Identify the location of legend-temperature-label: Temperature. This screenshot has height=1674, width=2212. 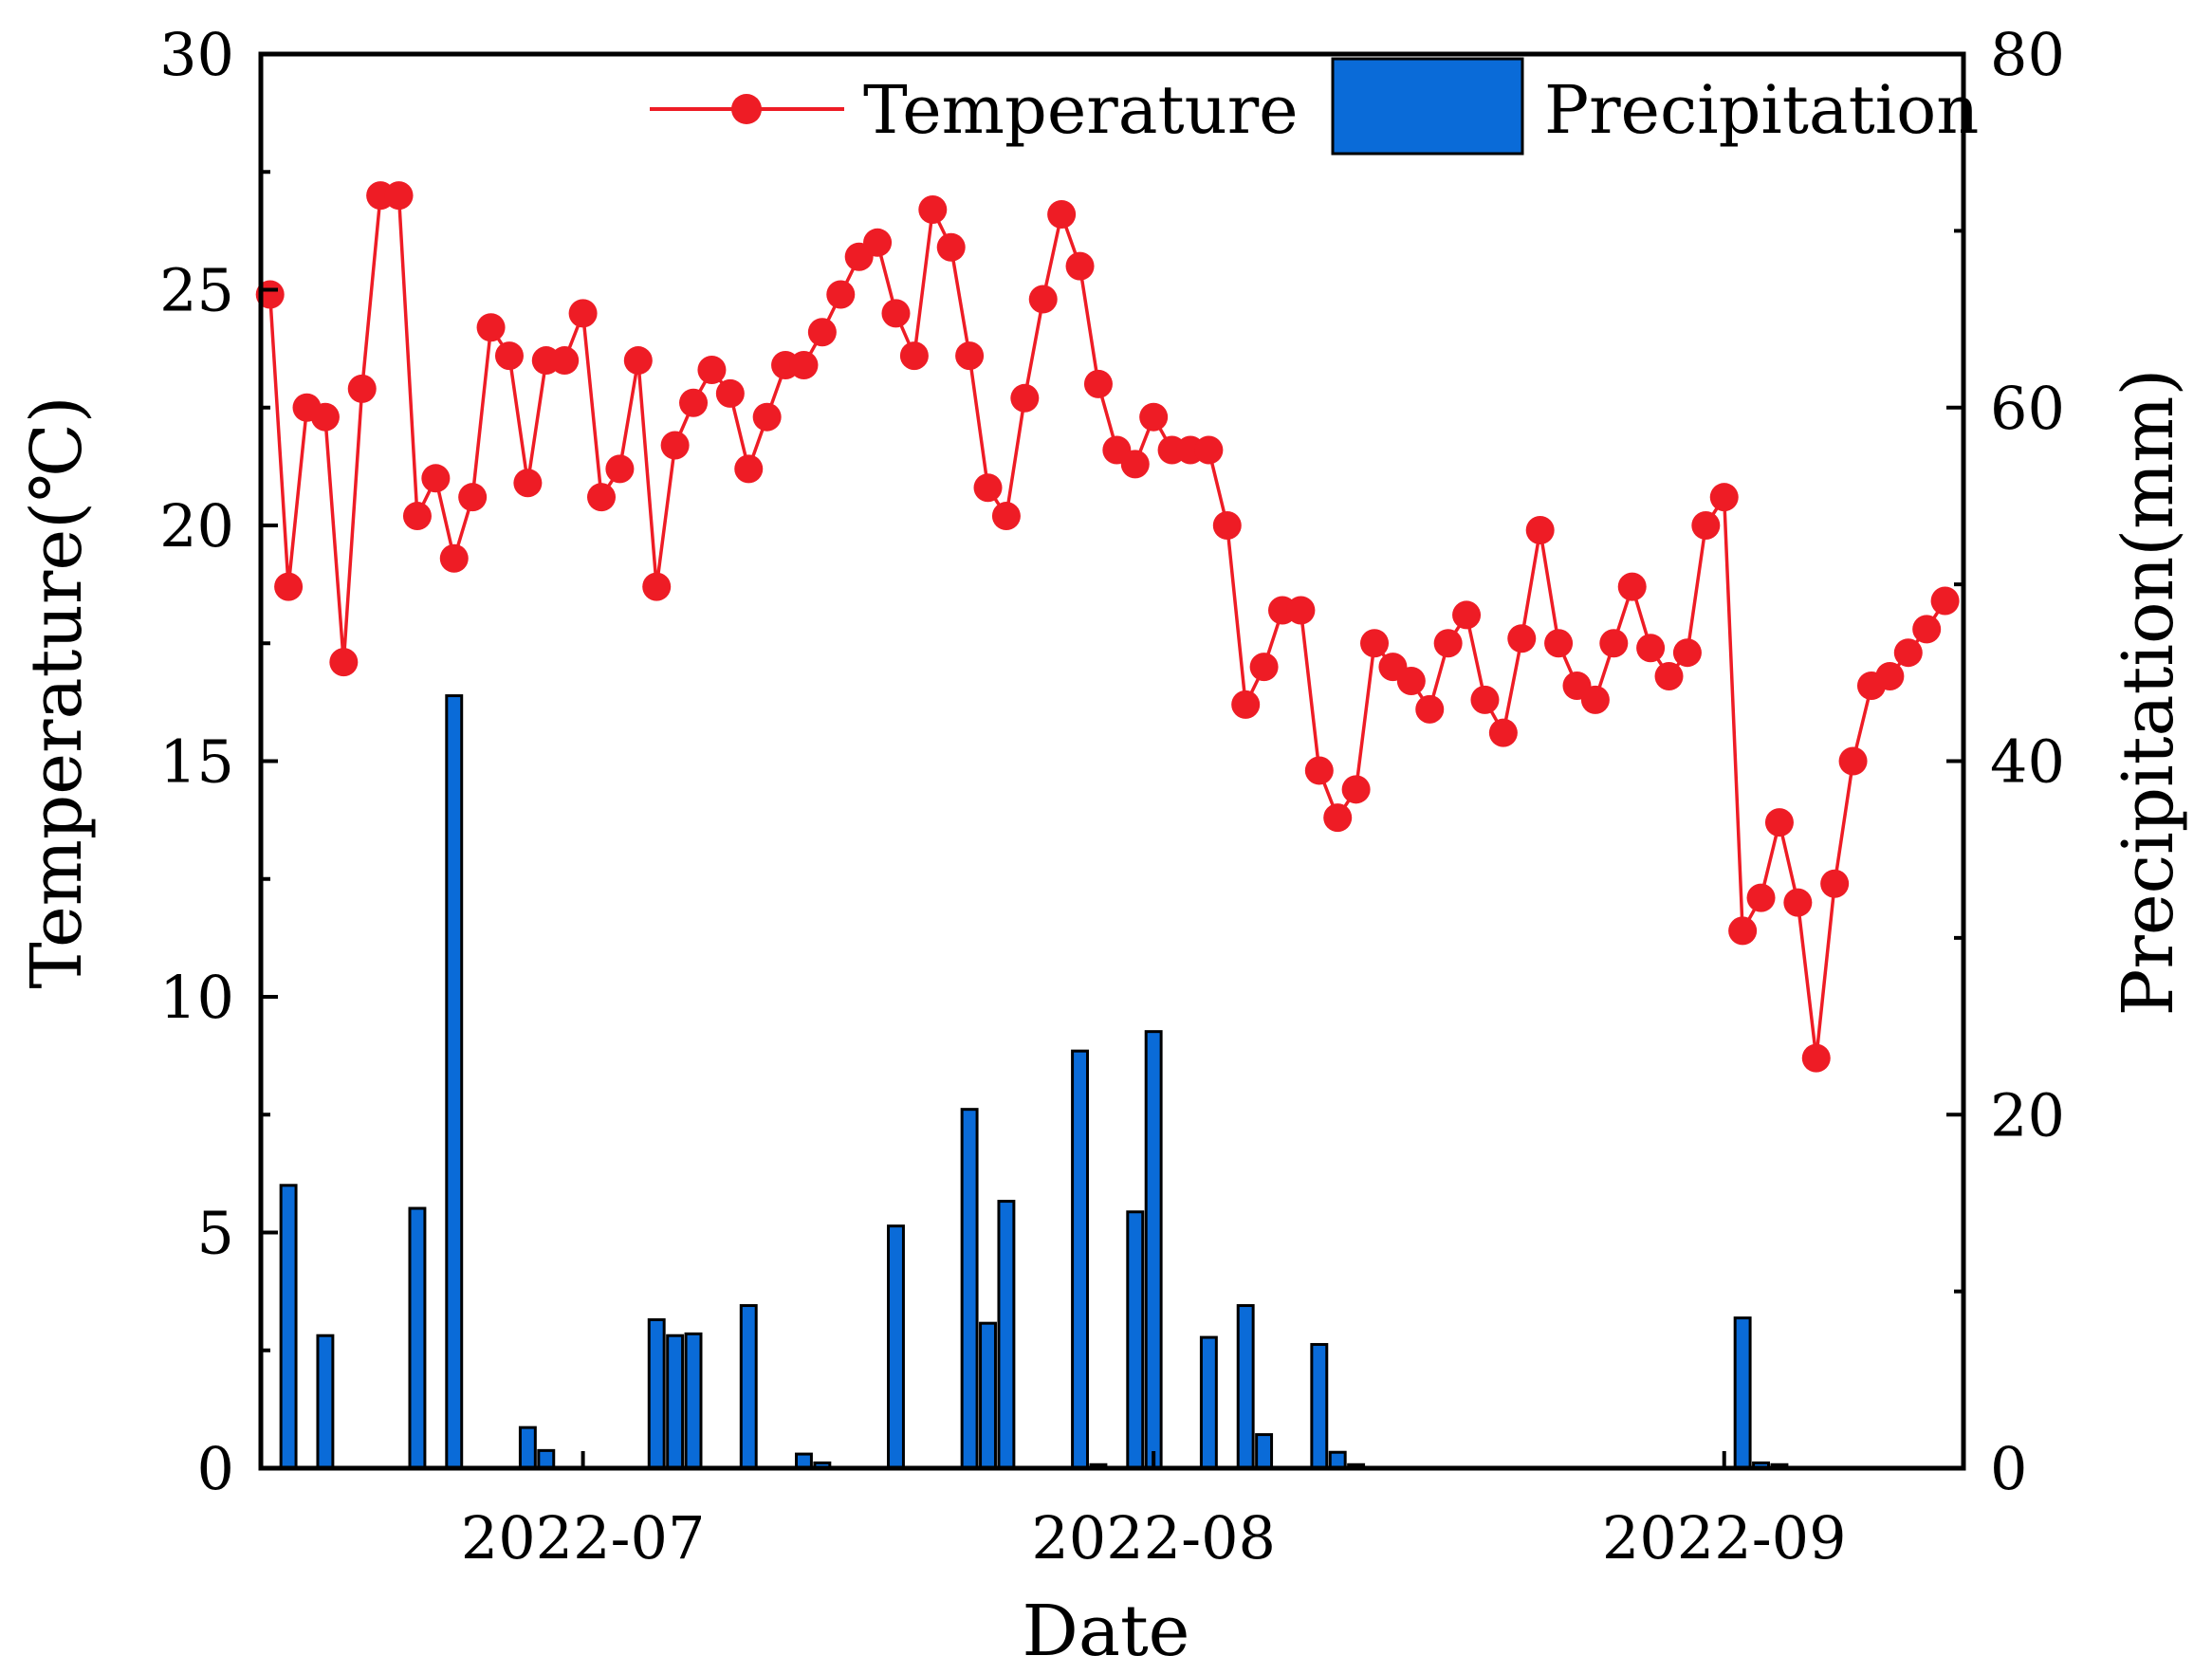
(1081, 110).